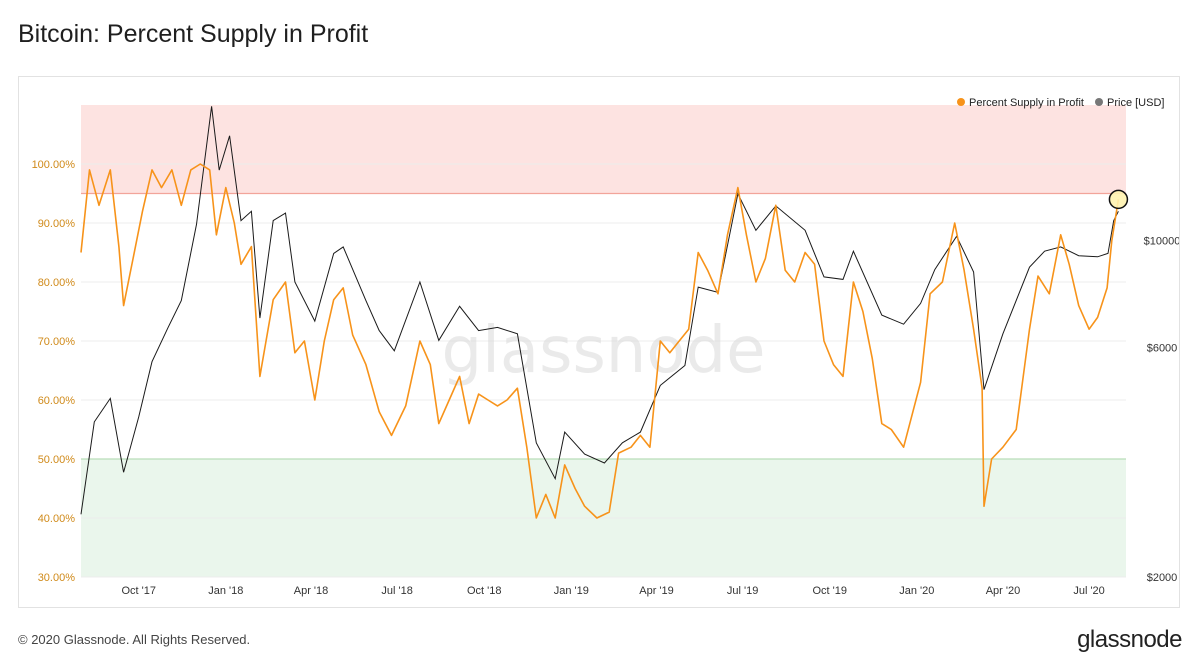 The image size is (1200, 672). I want to click on y-tick-label: 90.00%, so click(57, 224).